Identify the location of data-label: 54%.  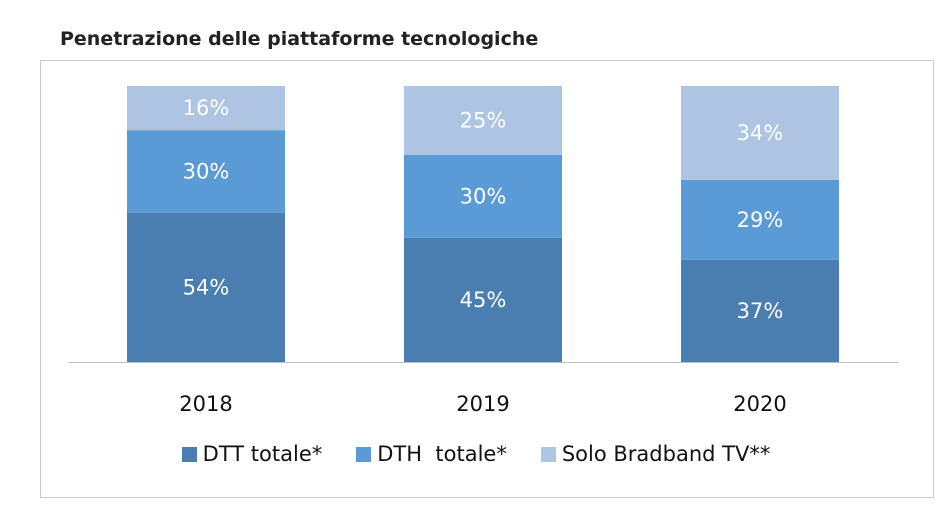
(206, 287).